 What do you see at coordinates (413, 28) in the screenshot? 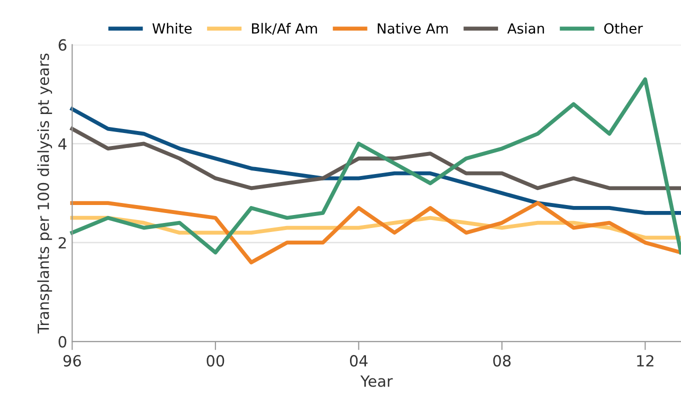
I see `legend-label: Native Am` at bounding box center [413, 28].